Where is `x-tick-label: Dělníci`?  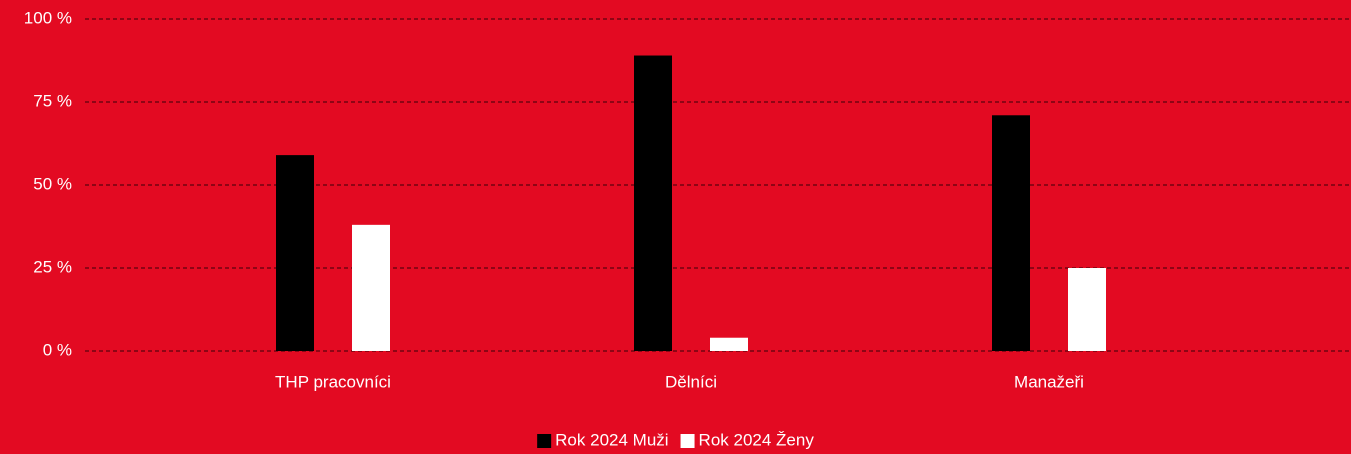
x-tick-label: Dělníci is located at coordinates (691, 381).